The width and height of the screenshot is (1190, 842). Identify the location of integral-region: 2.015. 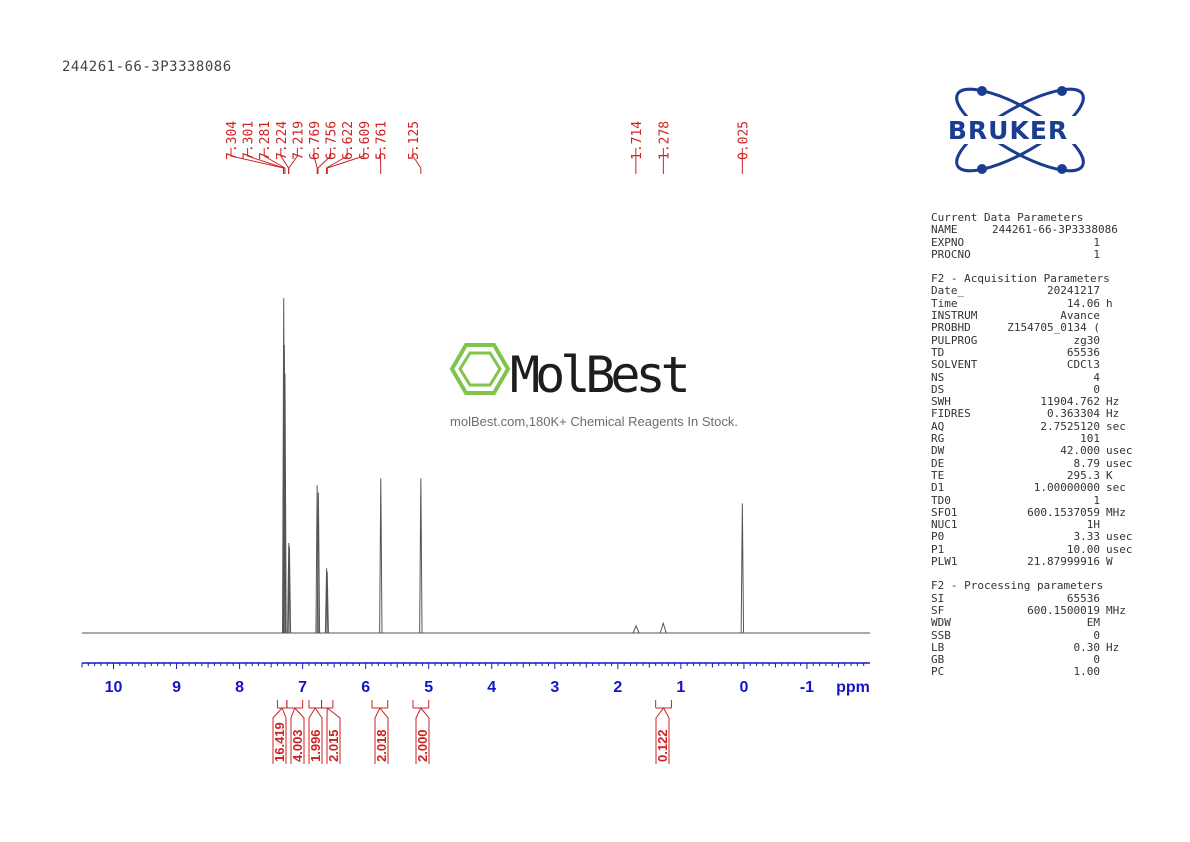
(331, 732).